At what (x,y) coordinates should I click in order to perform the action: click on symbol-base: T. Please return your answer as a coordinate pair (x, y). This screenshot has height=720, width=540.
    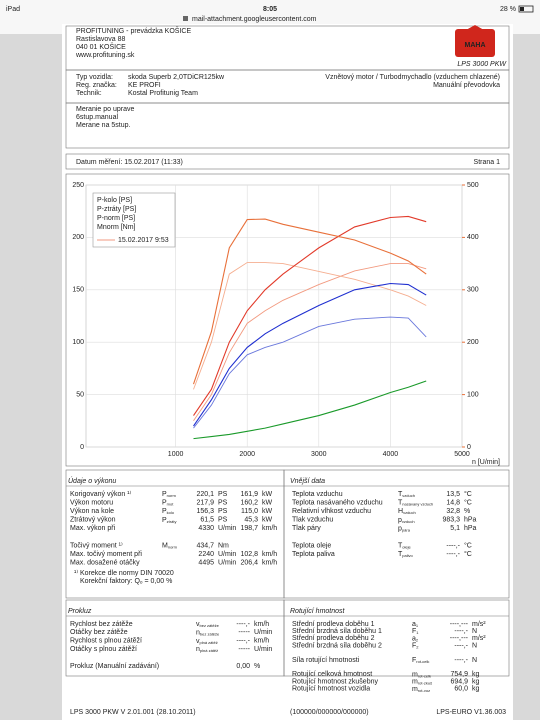
    Looking at the image, I should click on (400, 494).